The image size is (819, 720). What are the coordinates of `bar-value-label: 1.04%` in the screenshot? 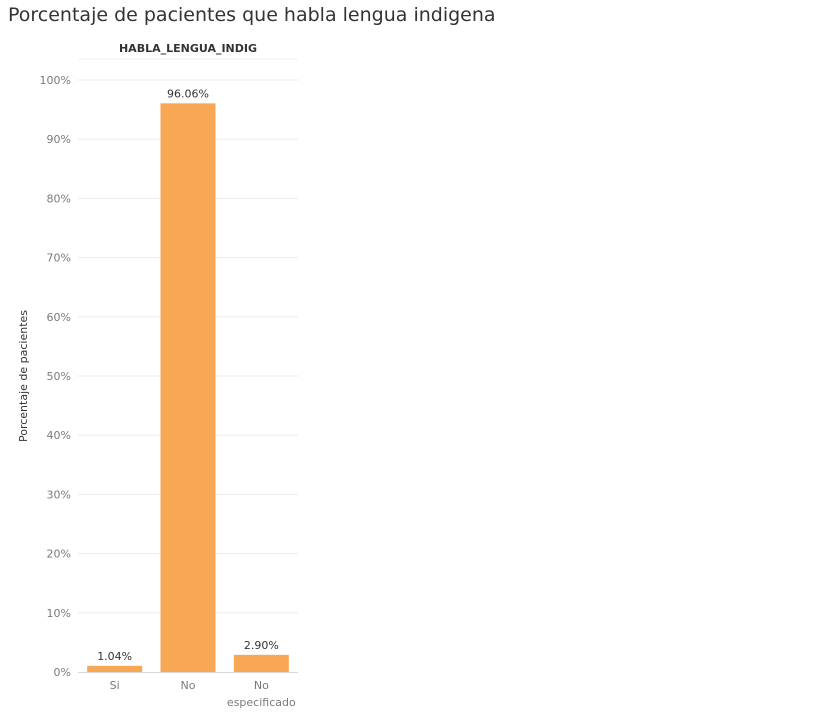 It's located at (114, 656).